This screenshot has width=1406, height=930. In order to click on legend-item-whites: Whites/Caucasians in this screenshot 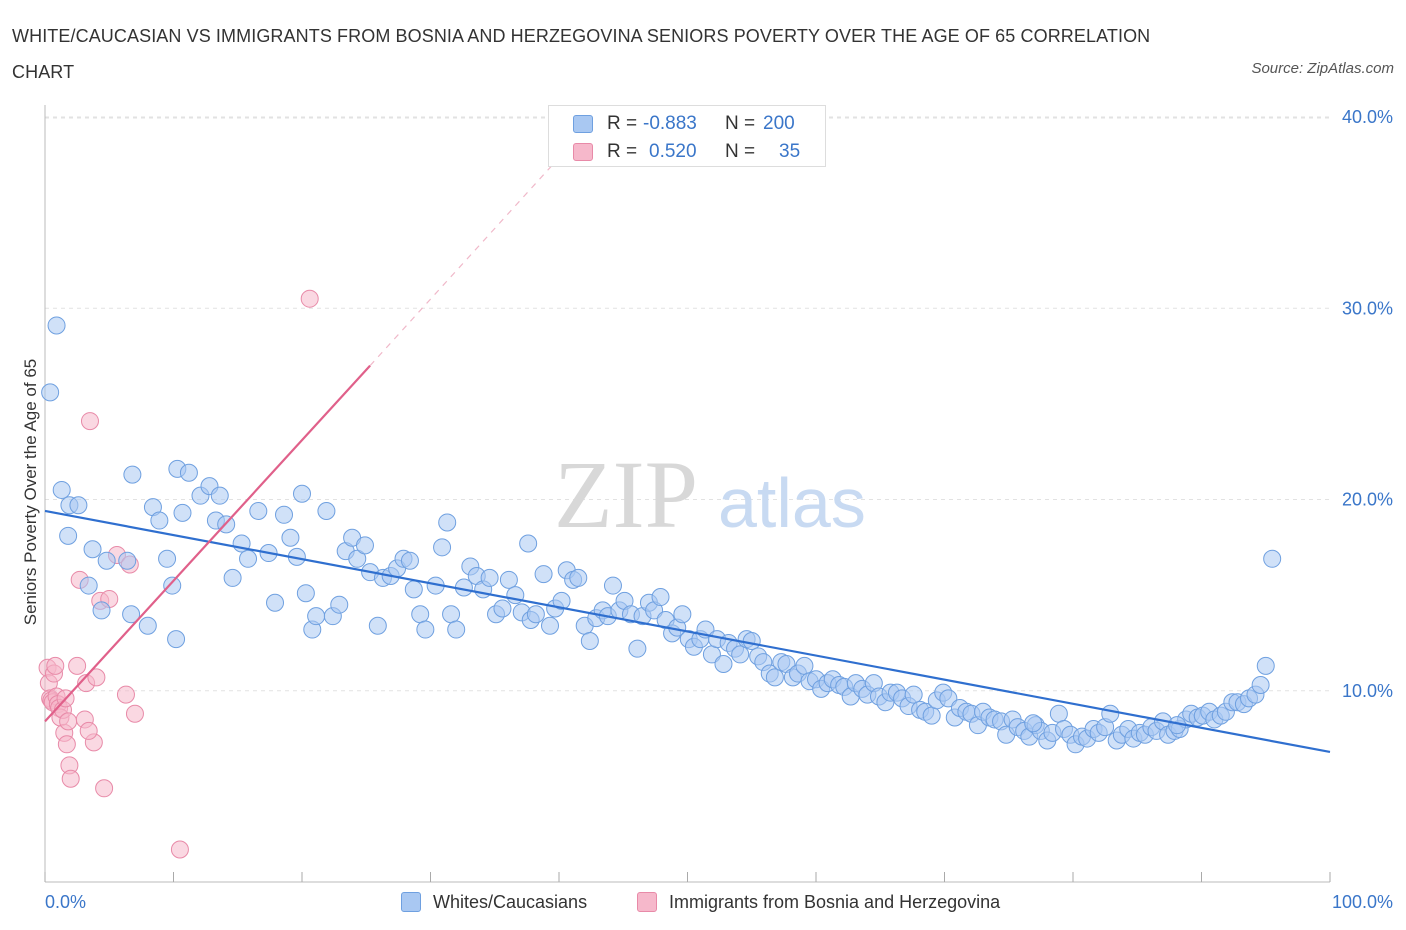, I will do `click(511, 902)`.